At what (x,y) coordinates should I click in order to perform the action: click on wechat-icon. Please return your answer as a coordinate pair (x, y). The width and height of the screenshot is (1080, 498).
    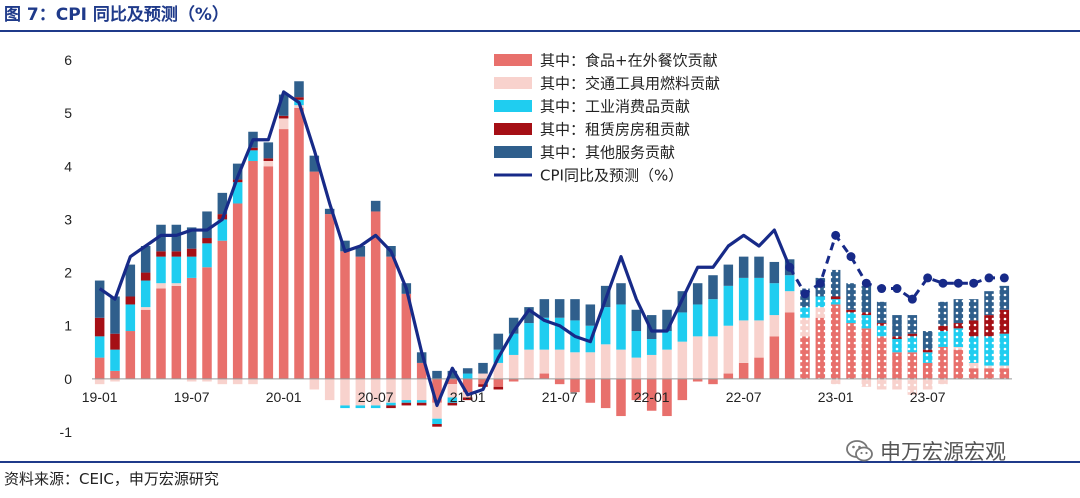
    Looking at the image, I should click on (859, 451).